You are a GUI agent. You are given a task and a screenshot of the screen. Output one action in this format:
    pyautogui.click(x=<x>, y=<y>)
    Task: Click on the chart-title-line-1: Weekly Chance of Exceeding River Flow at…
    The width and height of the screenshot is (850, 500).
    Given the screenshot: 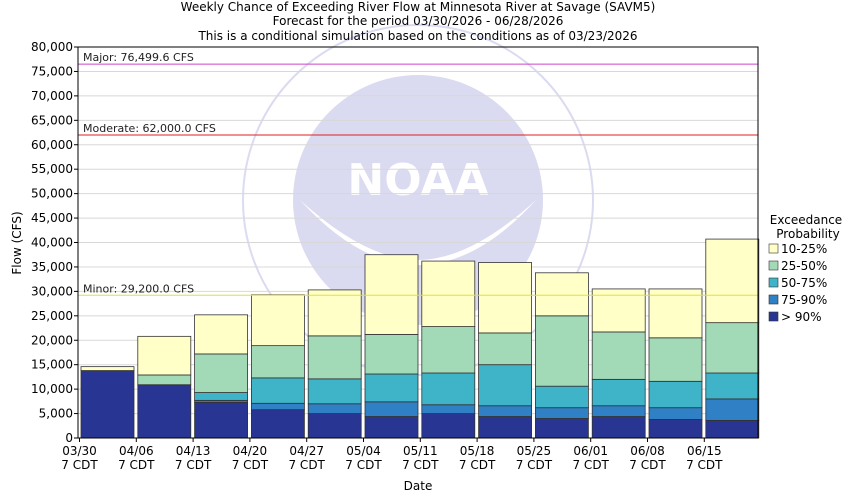 What is the action you would take?
    pyautogui.click(x=418, y=7)
    